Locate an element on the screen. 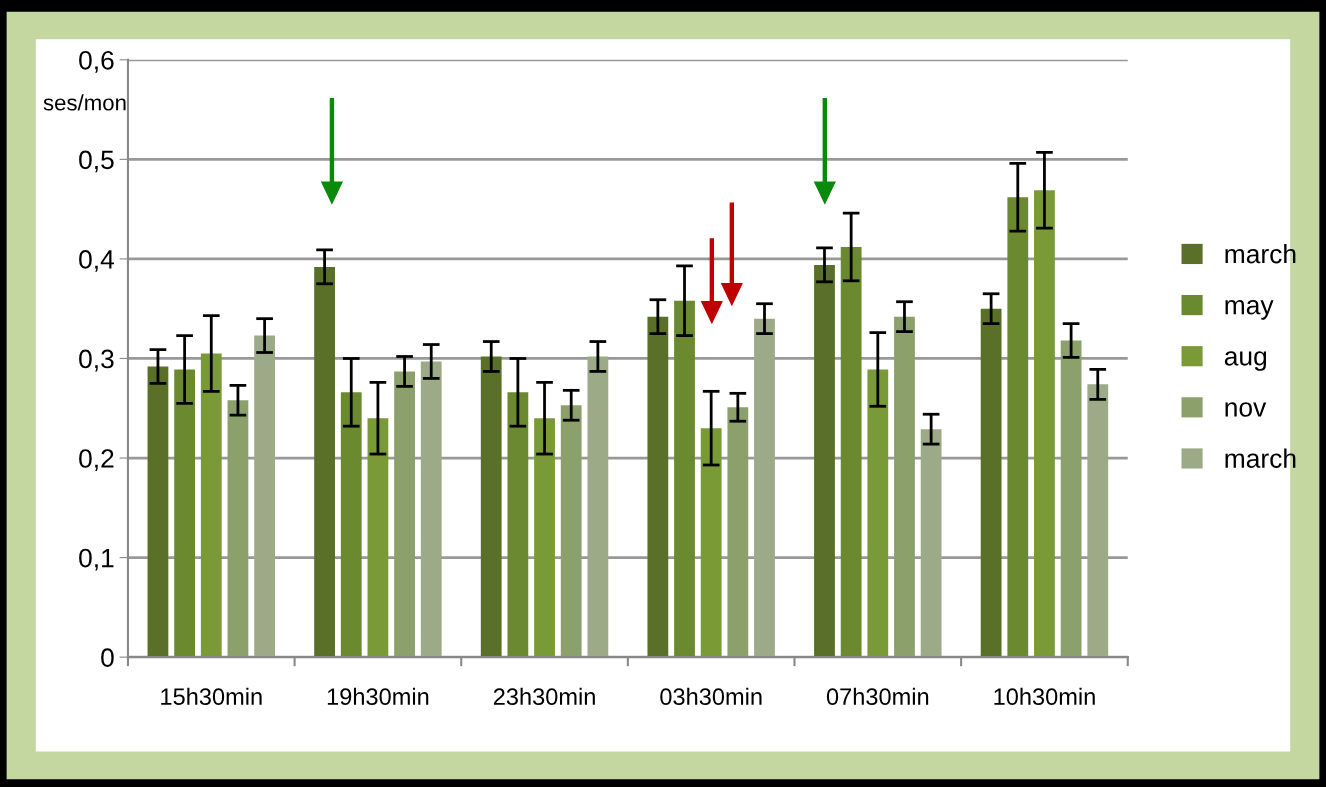 The height and width of the screenshot is (787, 1326). y-tick-label: 0,1 is located at coordinates (96, 559).